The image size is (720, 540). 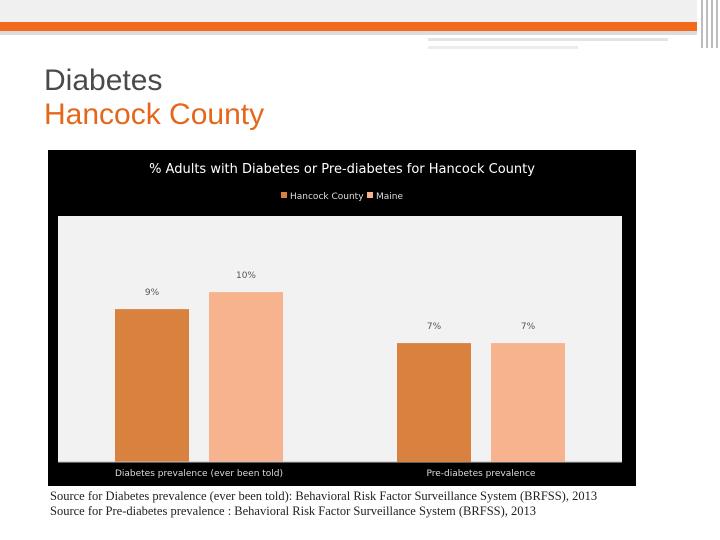 What do you see at coordinates (348, 11) in the screenshot?
I see `top-band` at bounding box center [348, 11].